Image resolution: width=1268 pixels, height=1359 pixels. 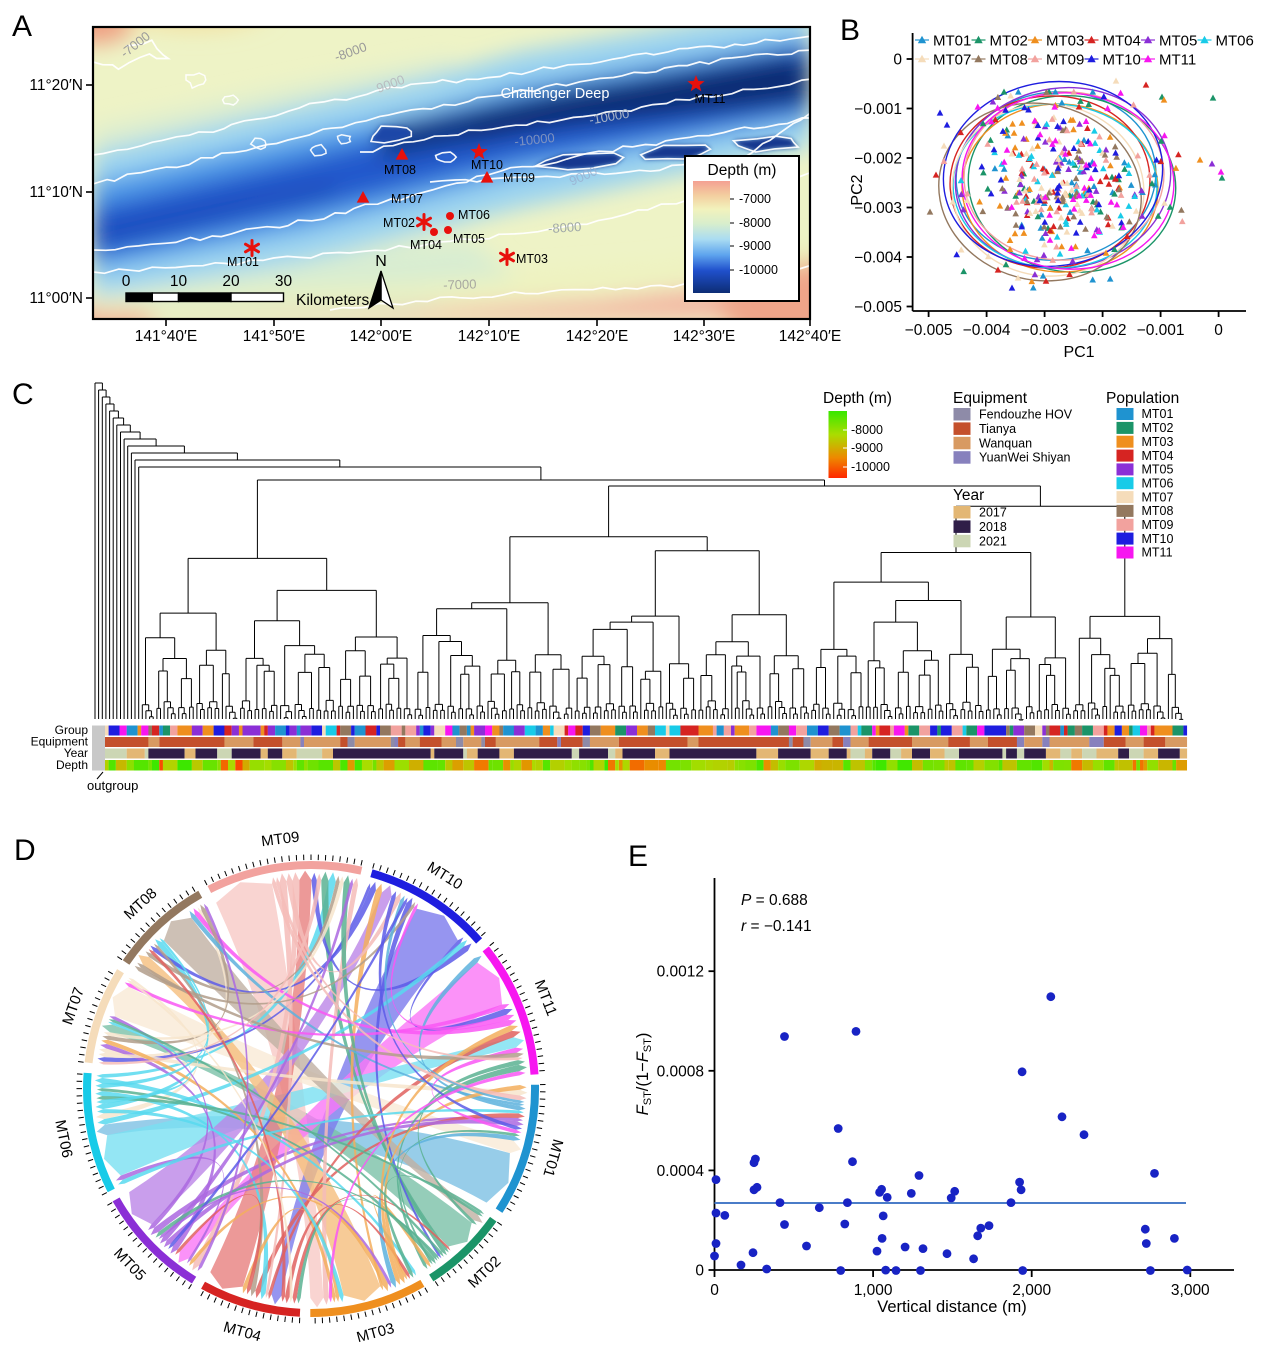 I want to click on svg-text: PC2, so click(x=857, y=189).